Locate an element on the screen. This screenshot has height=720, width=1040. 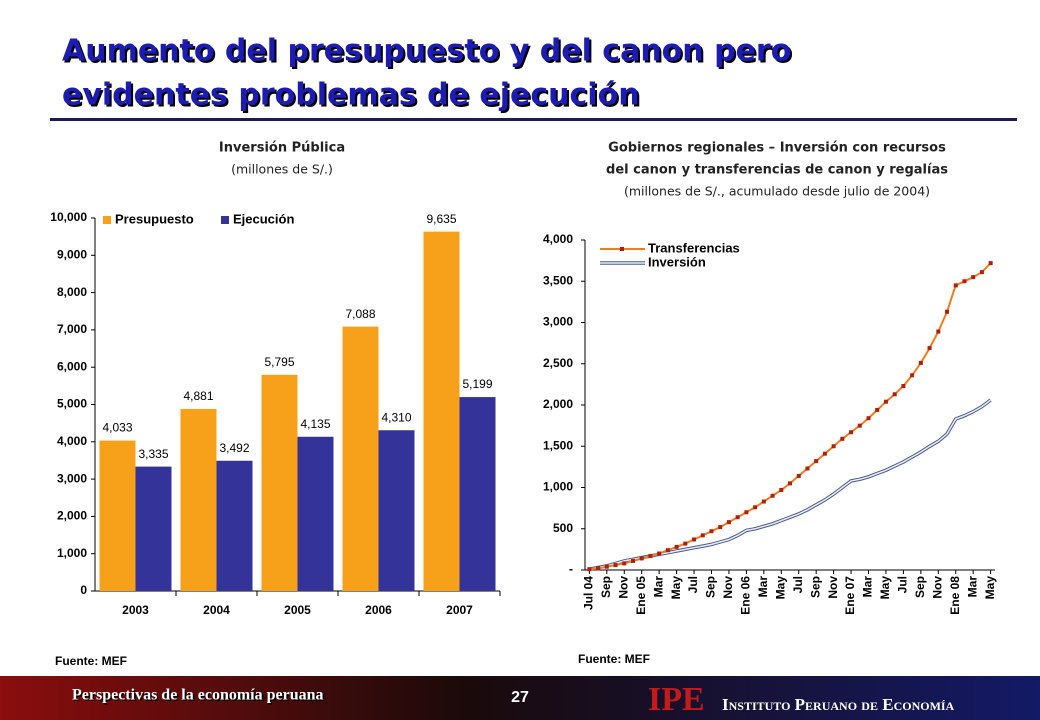
y-tick-label: 3,000 is located at coordinates (558, 322).